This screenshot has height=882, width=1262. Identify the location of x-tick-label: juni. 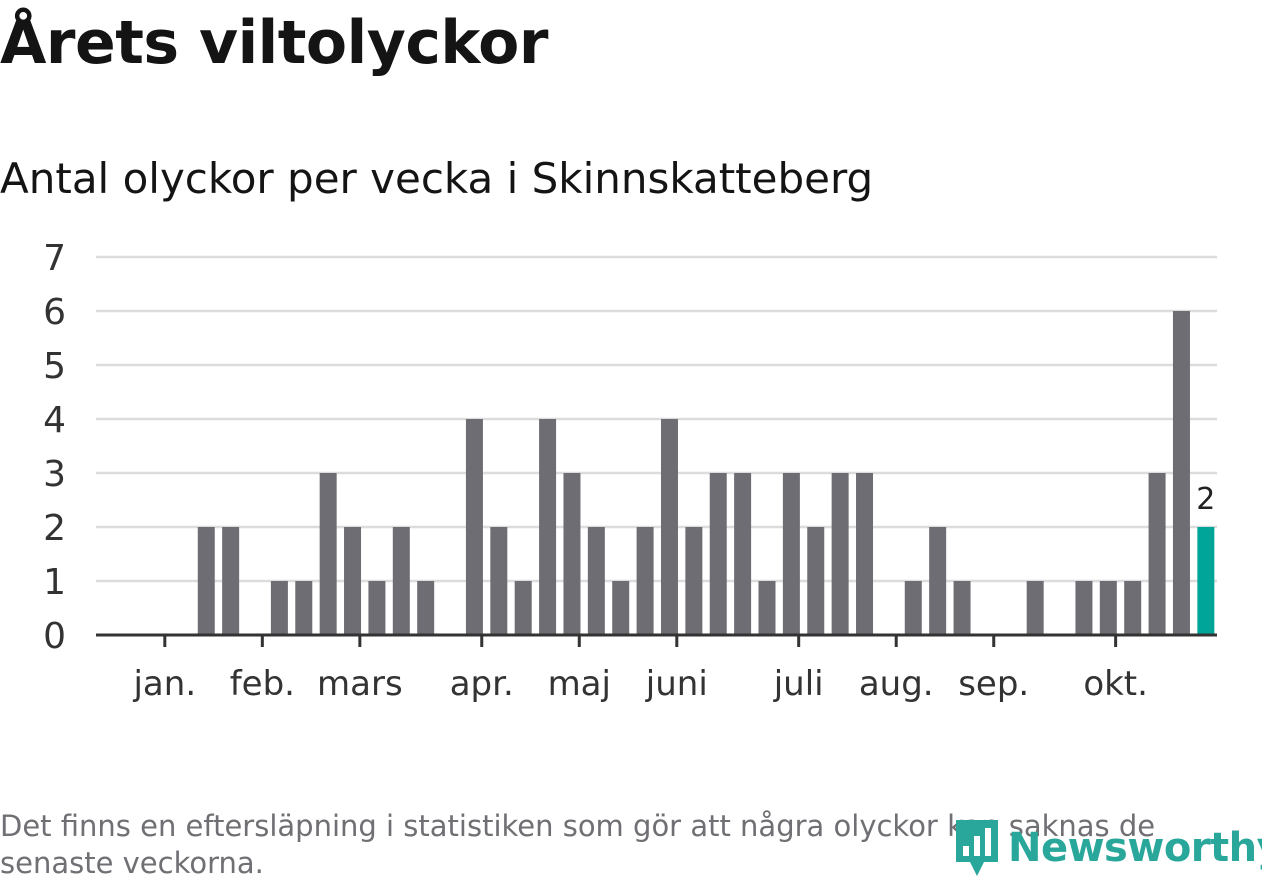
(676, 684).